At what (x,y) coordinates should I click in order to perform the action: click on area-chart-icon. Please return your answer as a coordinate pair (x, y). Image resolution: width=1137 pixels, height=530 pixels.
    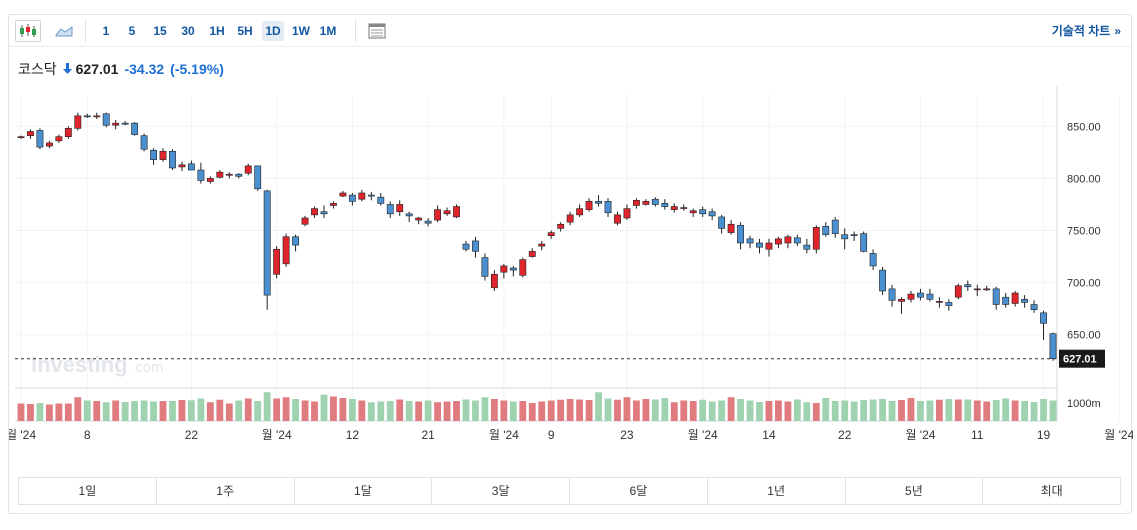
    Looking at the image, I should click on (64, 31).